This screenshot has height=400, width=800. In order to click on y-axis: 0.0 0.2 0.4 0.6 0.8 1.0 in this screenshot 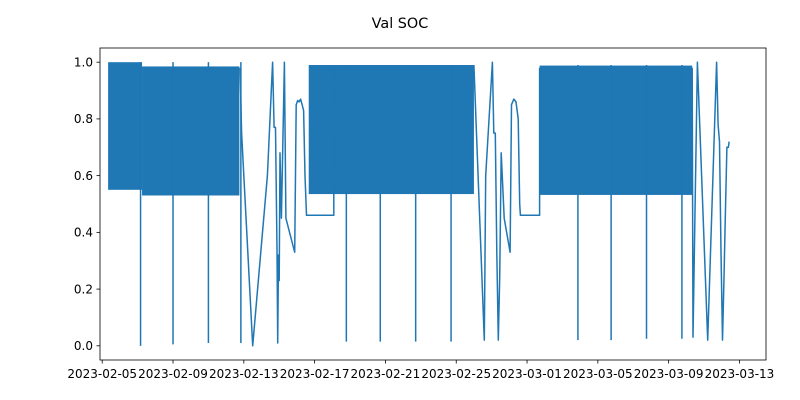, I will do `click(87, 204)`.